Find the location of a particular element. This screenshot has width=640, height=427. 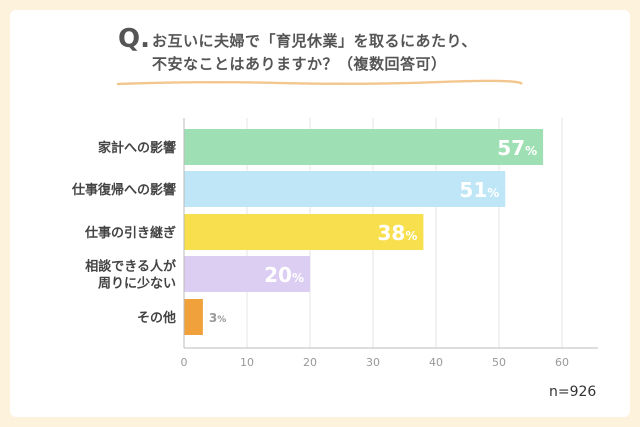

question-title-line-2: 不安なことはありますか？（複数回答可） is located at coordinates (299, 64).